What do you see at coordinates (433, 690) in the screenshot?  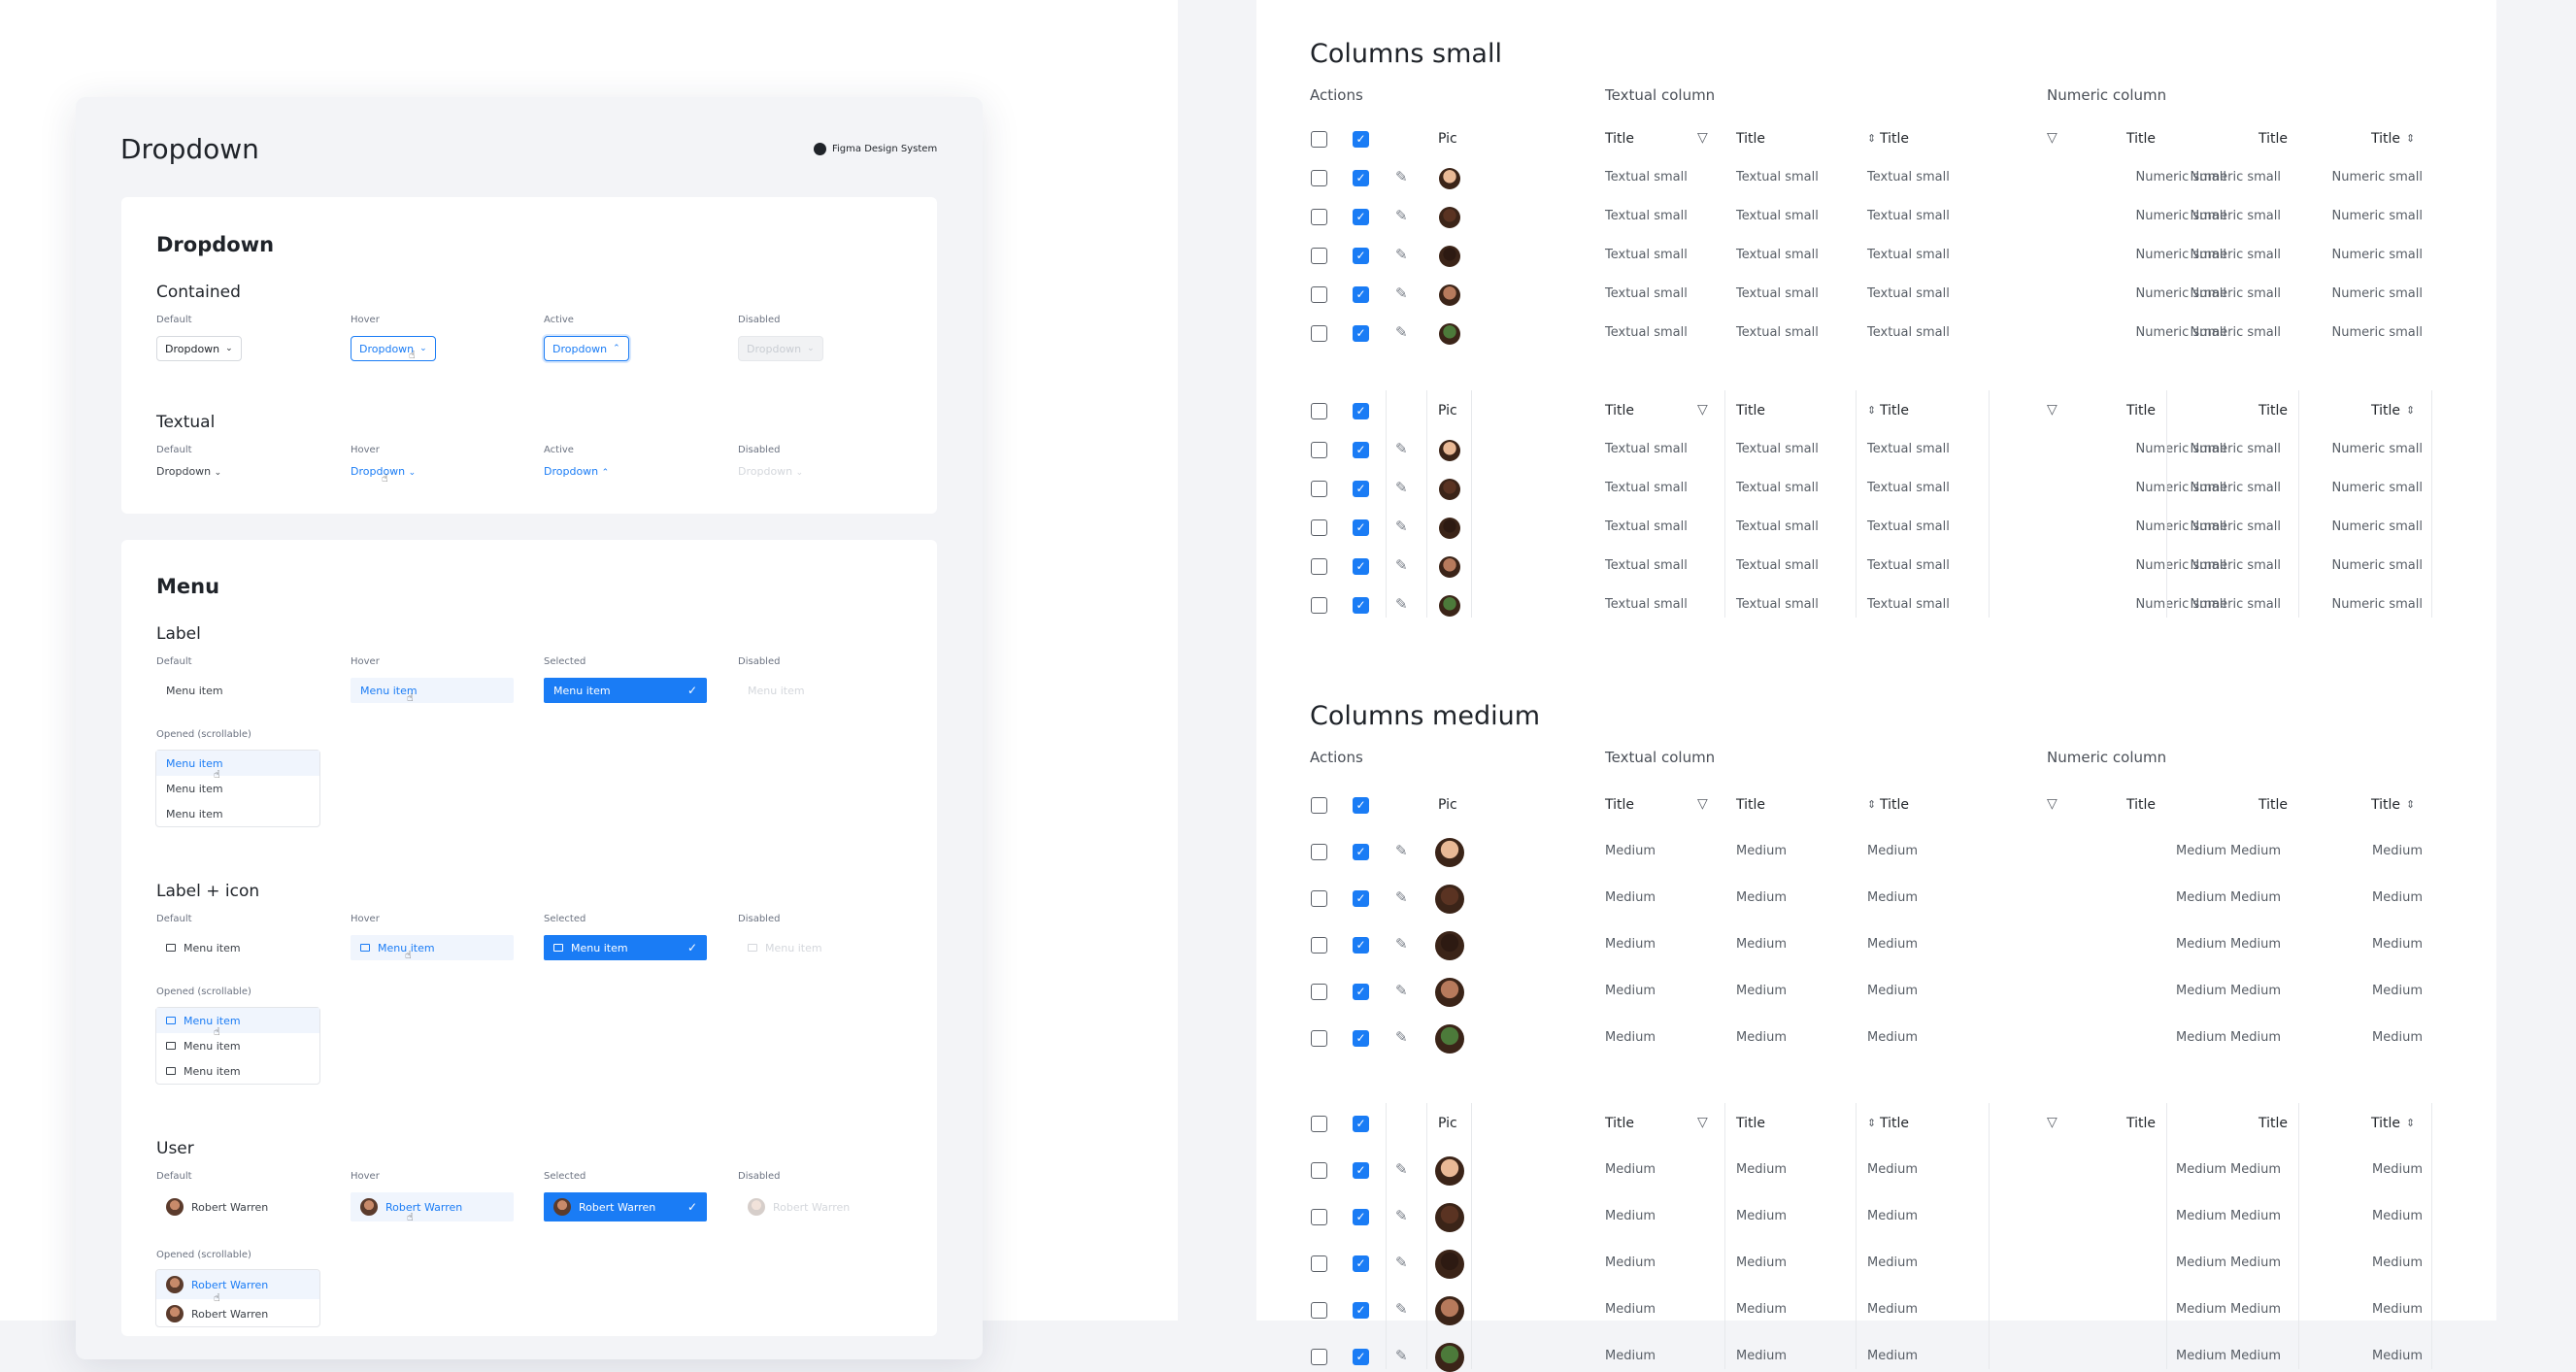 I see `menu-item-hover: Menu item` at bounding box center [433, 690].